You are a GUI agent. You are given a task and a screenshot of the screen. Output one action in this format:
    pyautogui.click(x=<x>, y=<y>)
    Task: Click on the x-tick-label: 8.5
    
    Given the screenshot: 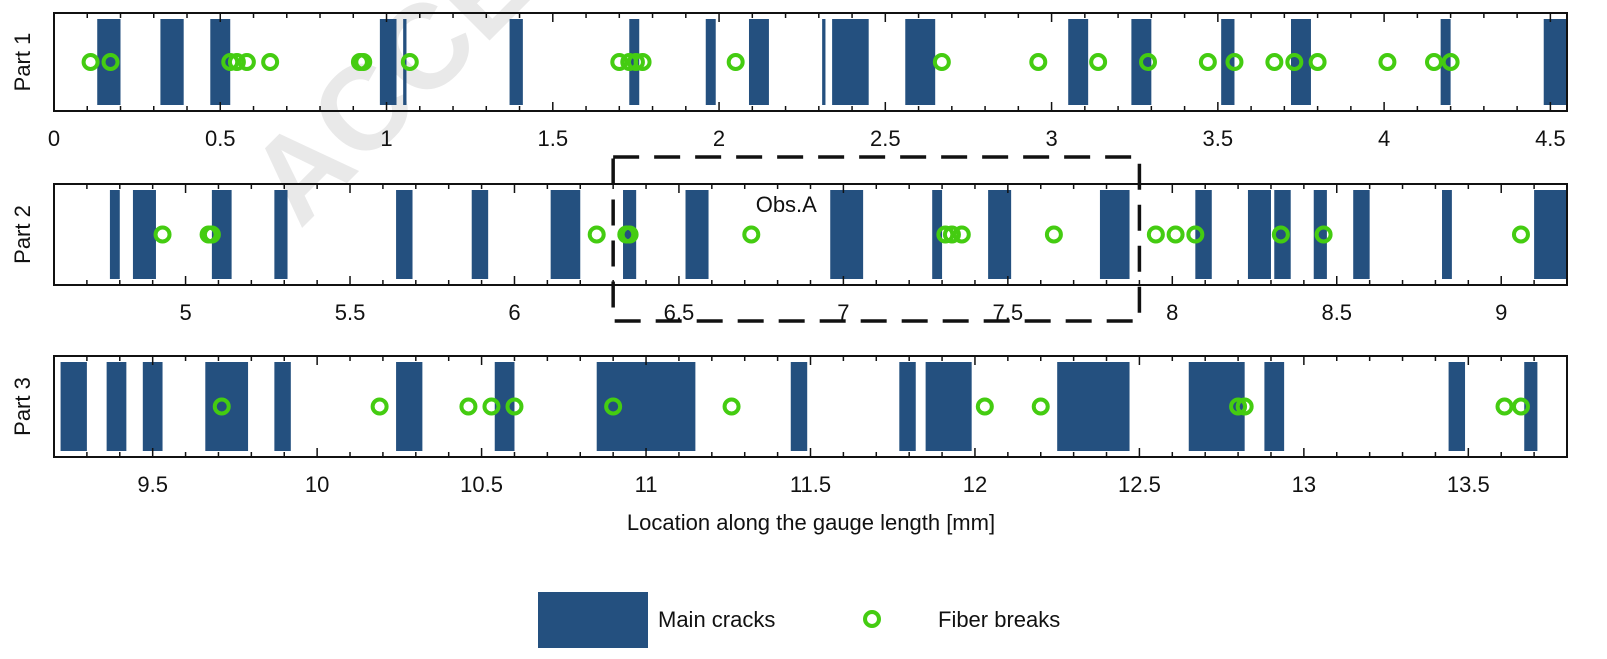 What is the action you would take?
    pyautogui.click(x=1336, y=312)
    